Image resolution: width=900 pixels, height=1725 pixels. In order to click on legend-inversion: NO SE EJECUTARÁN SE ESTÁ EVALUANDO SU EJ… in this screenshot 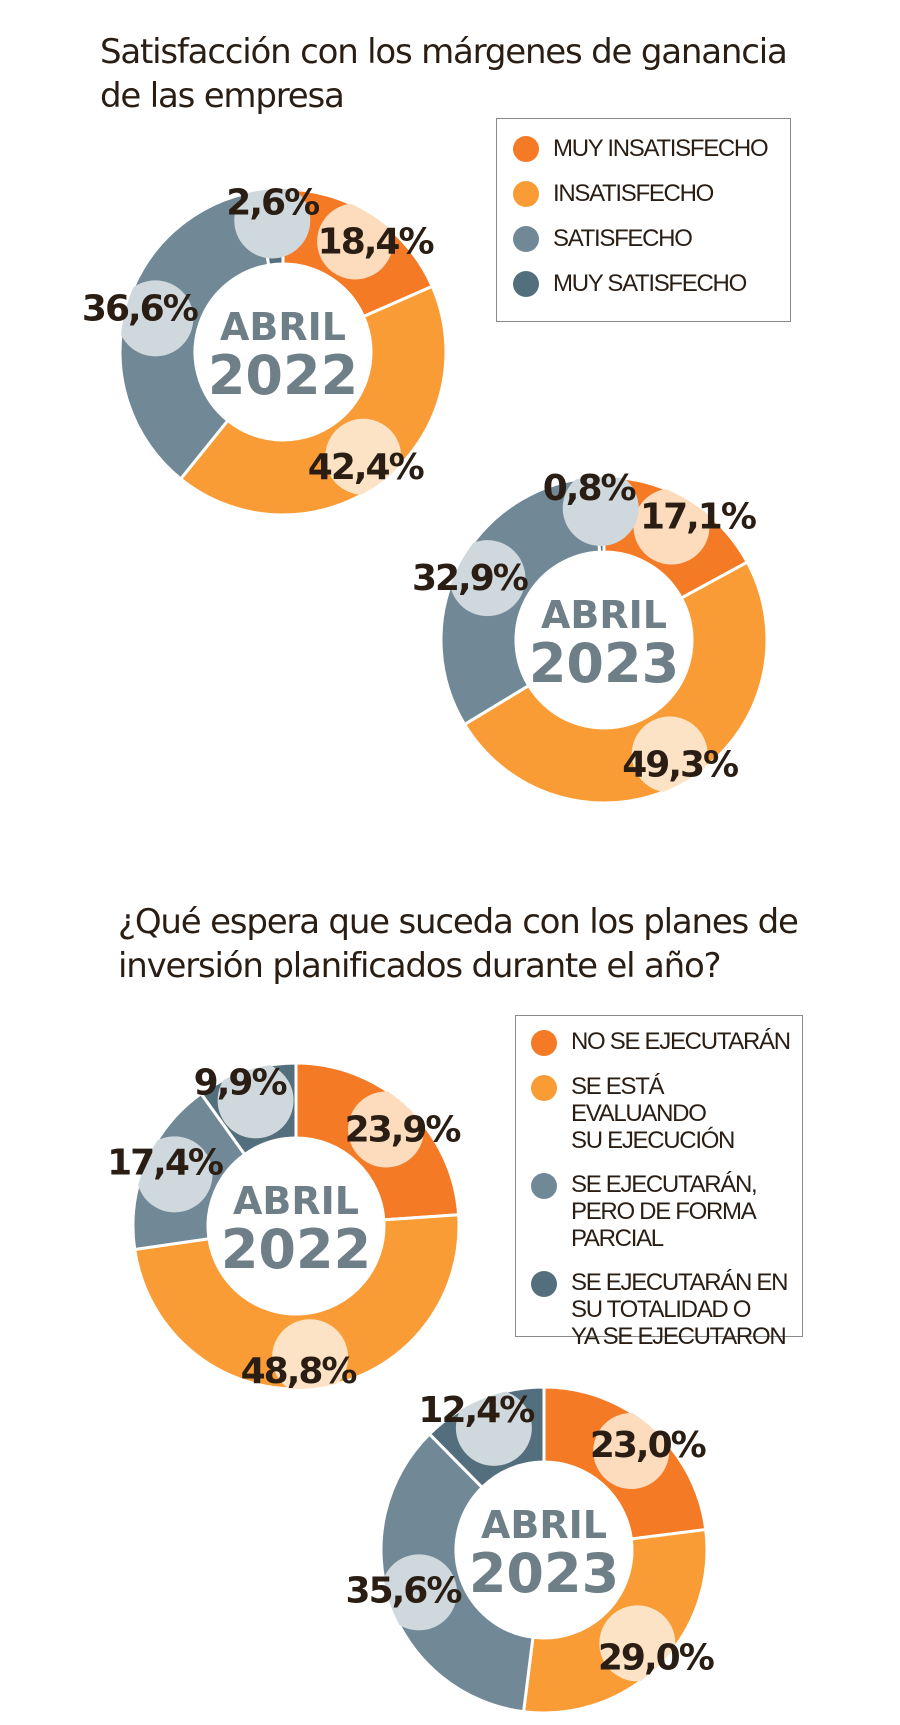, I will do `click(659, 1182)`.